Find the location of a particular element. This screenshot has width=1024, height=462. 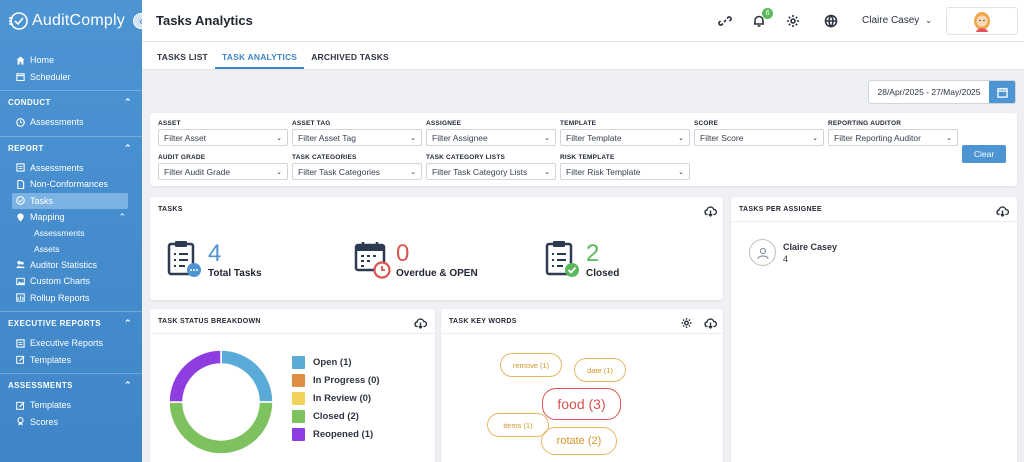

section-report: REPORT ⌃ is located at coordinates (71, 147).